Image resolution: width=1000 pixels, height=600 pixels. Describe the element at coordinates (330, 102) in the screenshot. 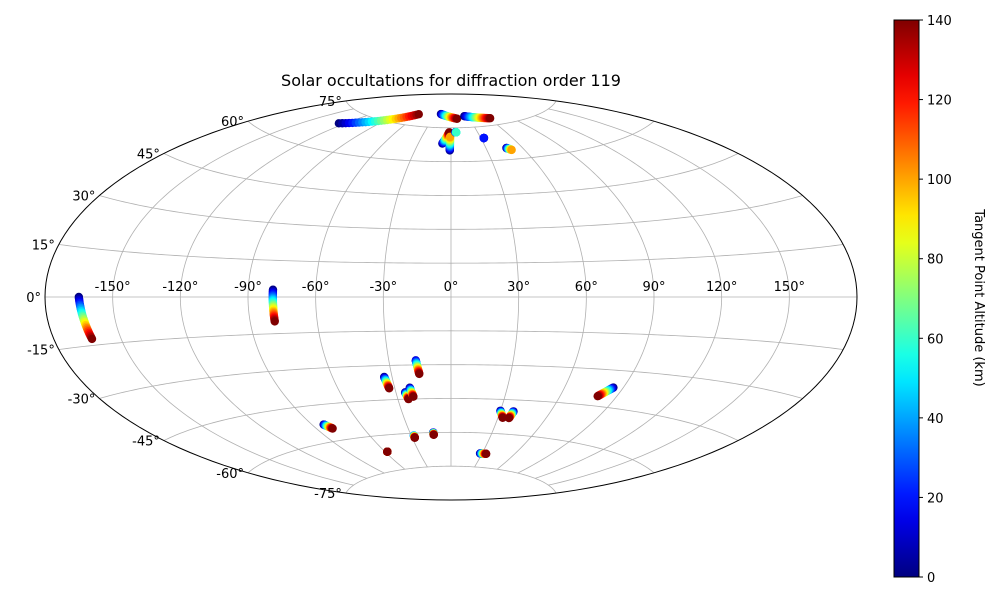

I see `y-tick-label: 75°` at that location.